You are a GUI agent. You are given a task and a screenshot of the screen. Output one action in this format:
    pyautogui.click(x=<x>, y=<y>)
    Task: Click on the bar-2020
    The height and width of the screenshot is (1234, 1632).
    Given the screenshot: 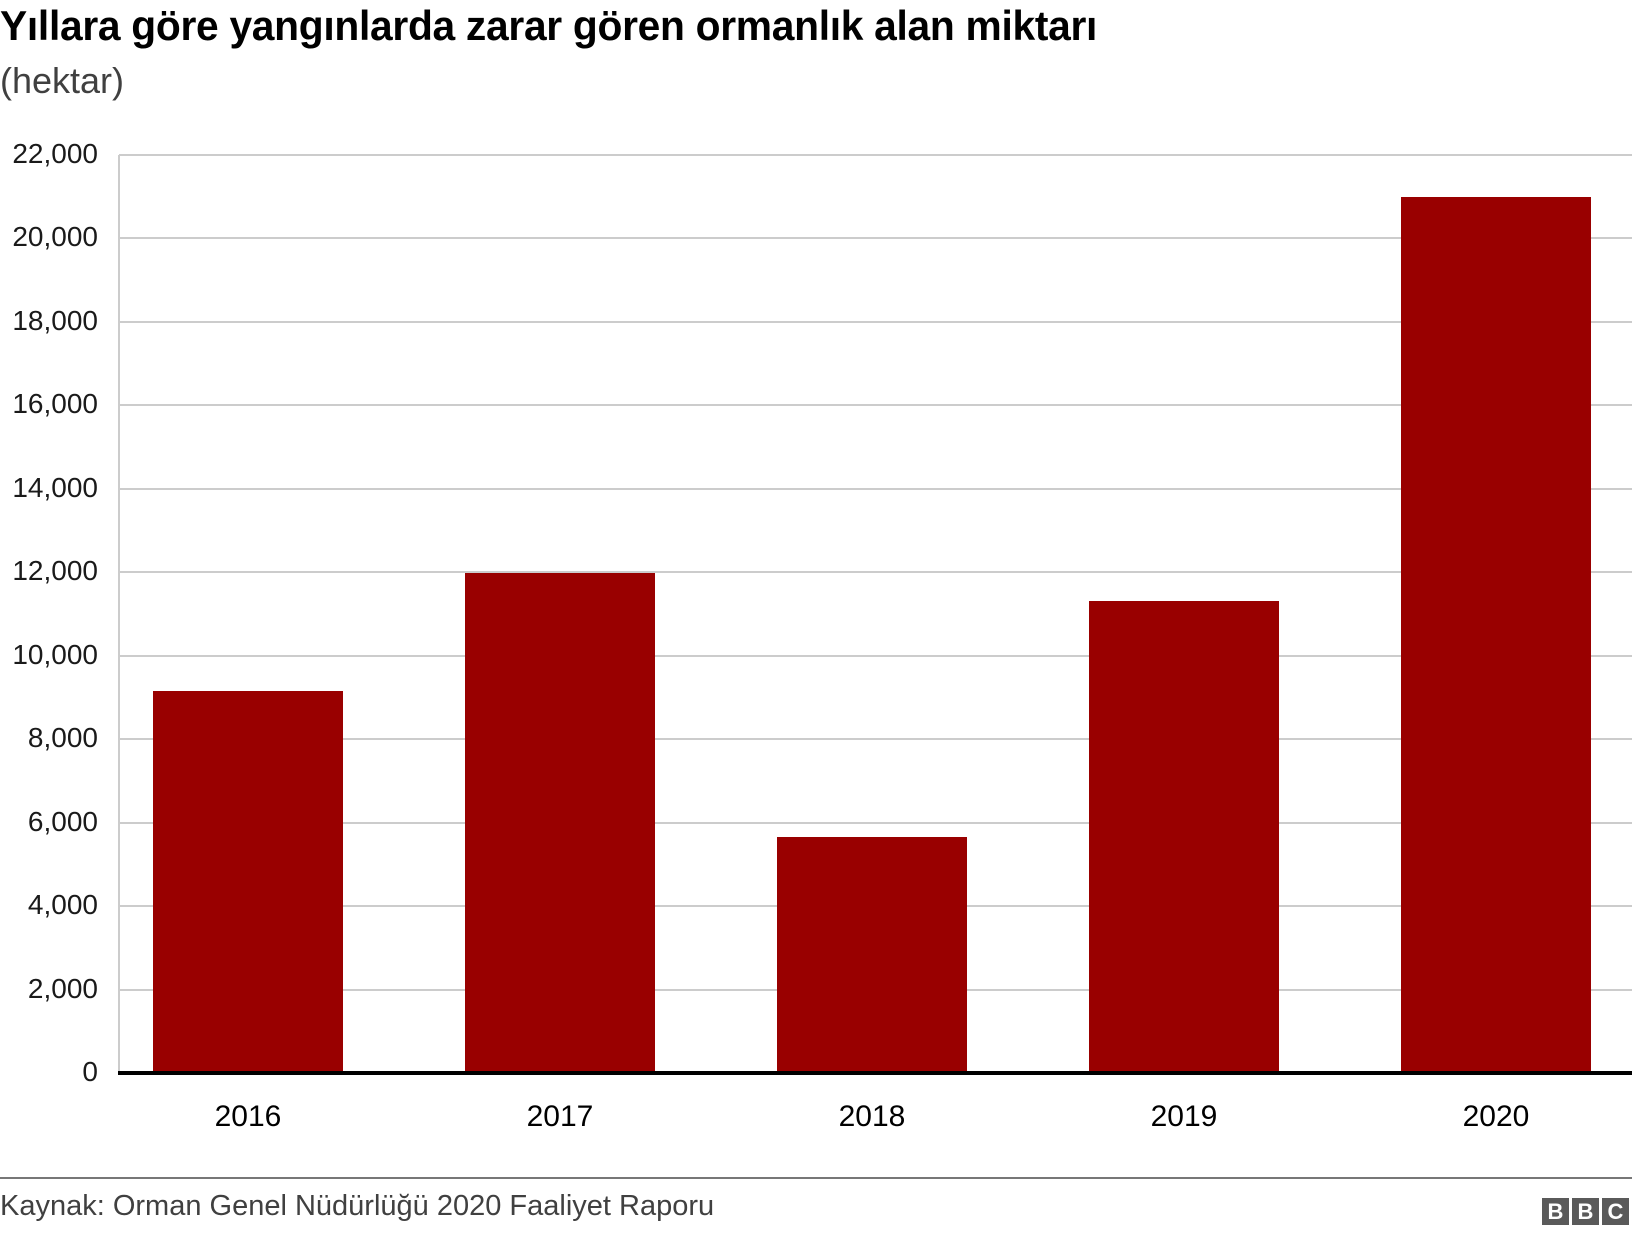 What is the action you would take?
    pyautogui.click(x=1496, y=634)
    